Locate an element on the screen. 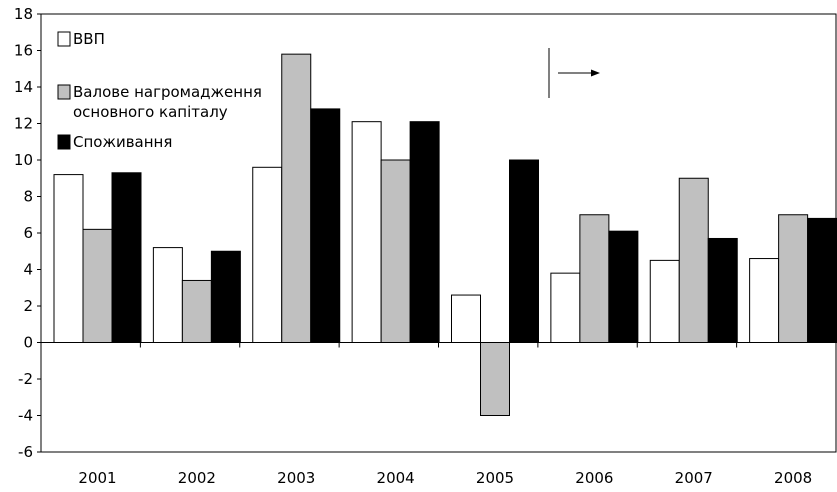 The width and height of the screenshot is (837, 492). y-tick-label: -2 is located at coordinates (25, 379).